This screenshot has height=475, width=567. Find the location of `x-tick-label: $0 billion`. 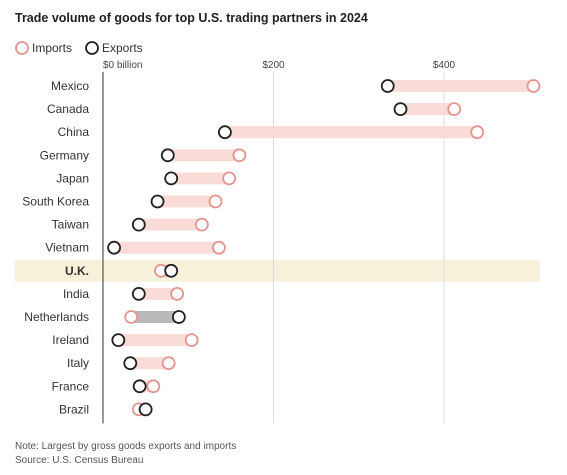

x-tick-label: $0 billion is located at coordinates (122, 65).